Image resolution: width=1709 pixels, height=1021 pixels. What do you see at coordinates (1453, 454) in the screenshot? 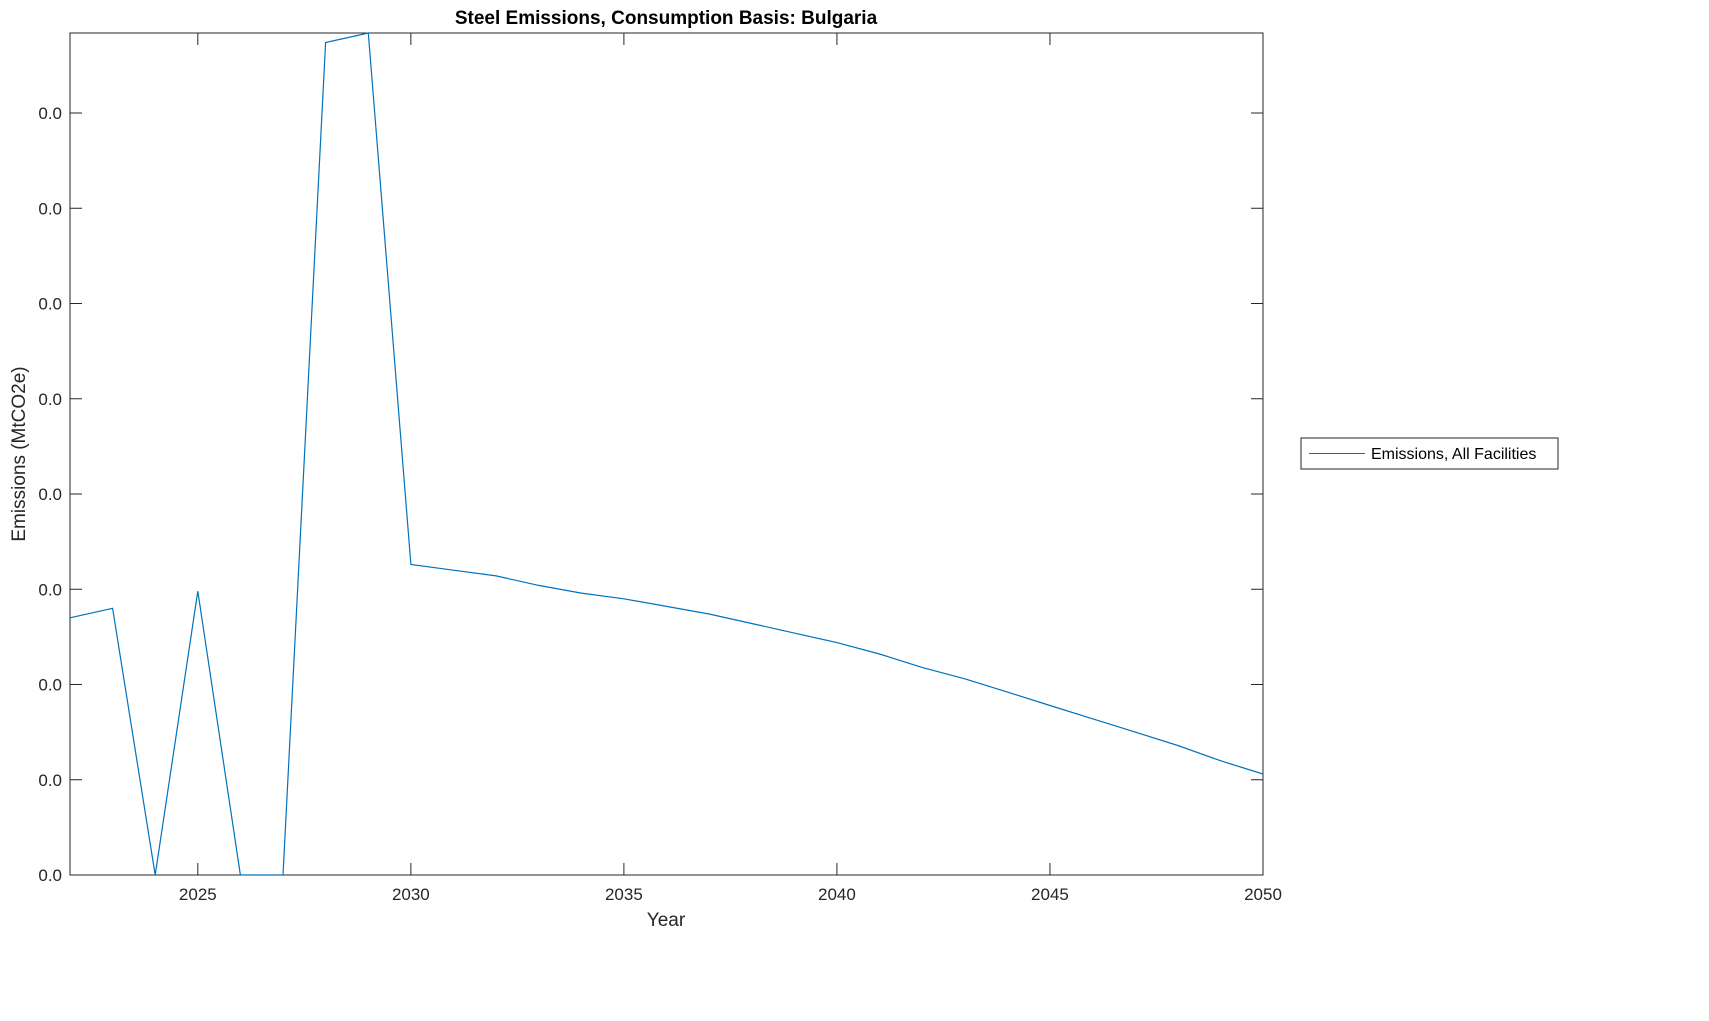
I see `legend-entry-label: Emissions, All Facilities` at bounding box center [1453, 454].